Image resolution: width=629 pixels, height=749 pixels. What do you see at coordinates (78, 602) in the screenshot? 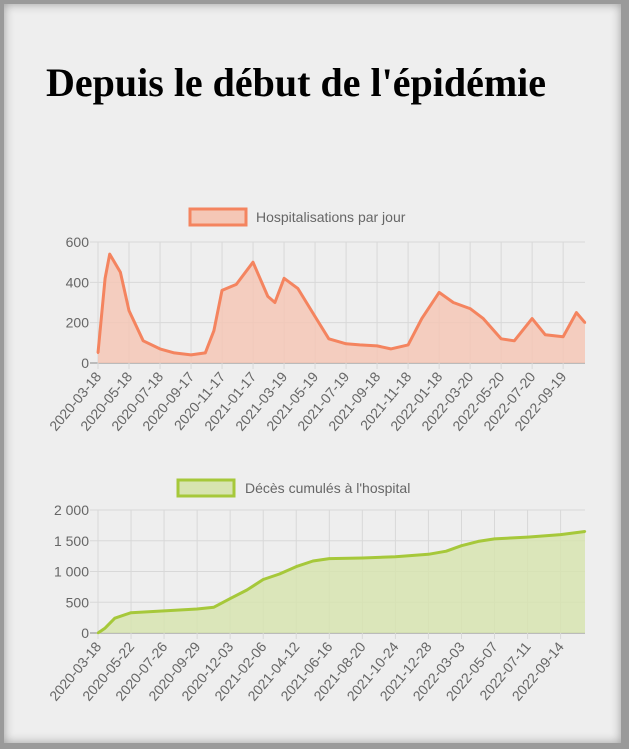
I see `y-tick-label: 500` at bounding box center [78, 602].